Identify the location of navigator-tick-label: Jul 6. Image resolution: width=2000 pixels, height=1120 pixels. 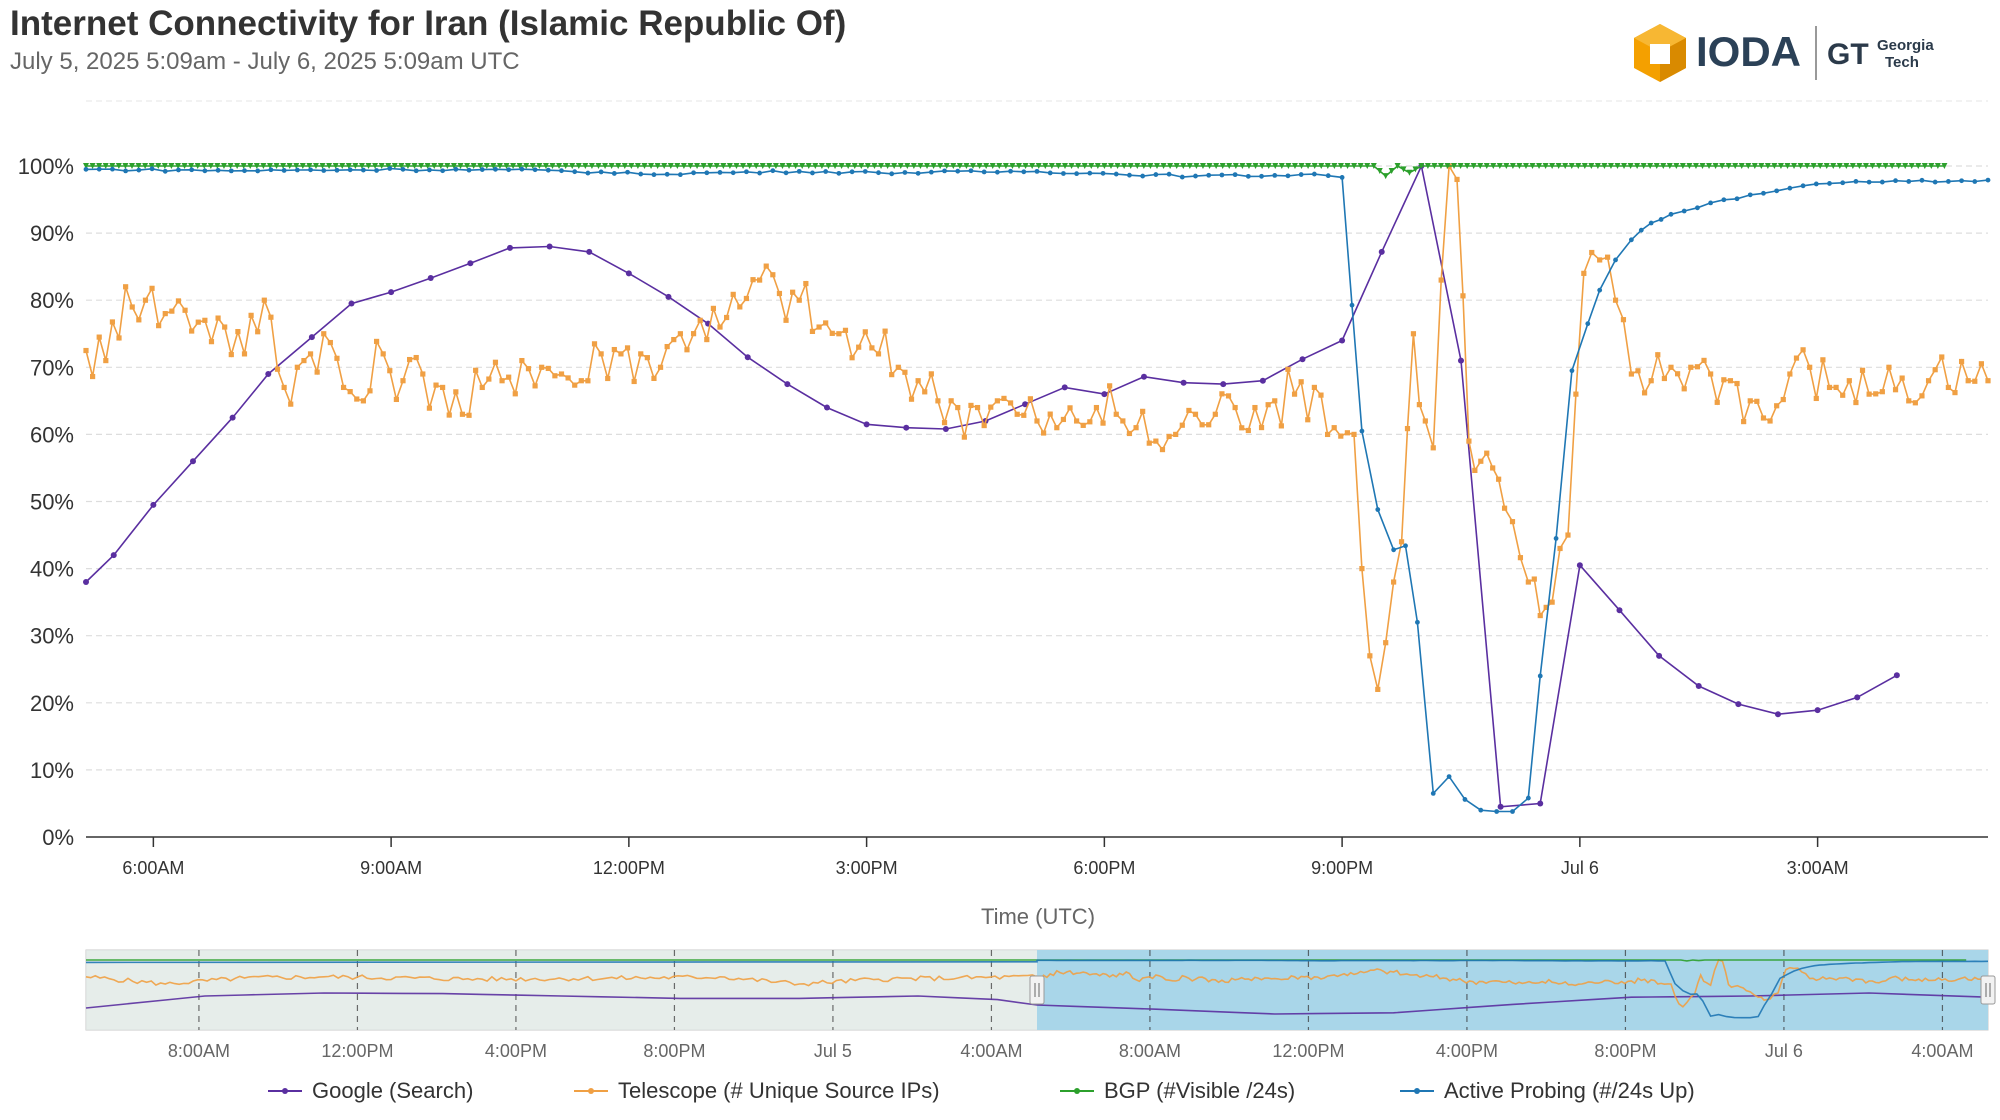
(1784, 1051).